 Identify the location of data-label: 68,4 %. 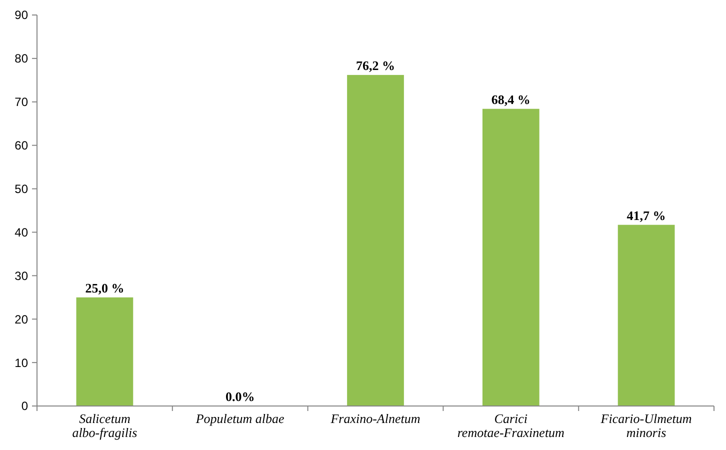
(510, 99).